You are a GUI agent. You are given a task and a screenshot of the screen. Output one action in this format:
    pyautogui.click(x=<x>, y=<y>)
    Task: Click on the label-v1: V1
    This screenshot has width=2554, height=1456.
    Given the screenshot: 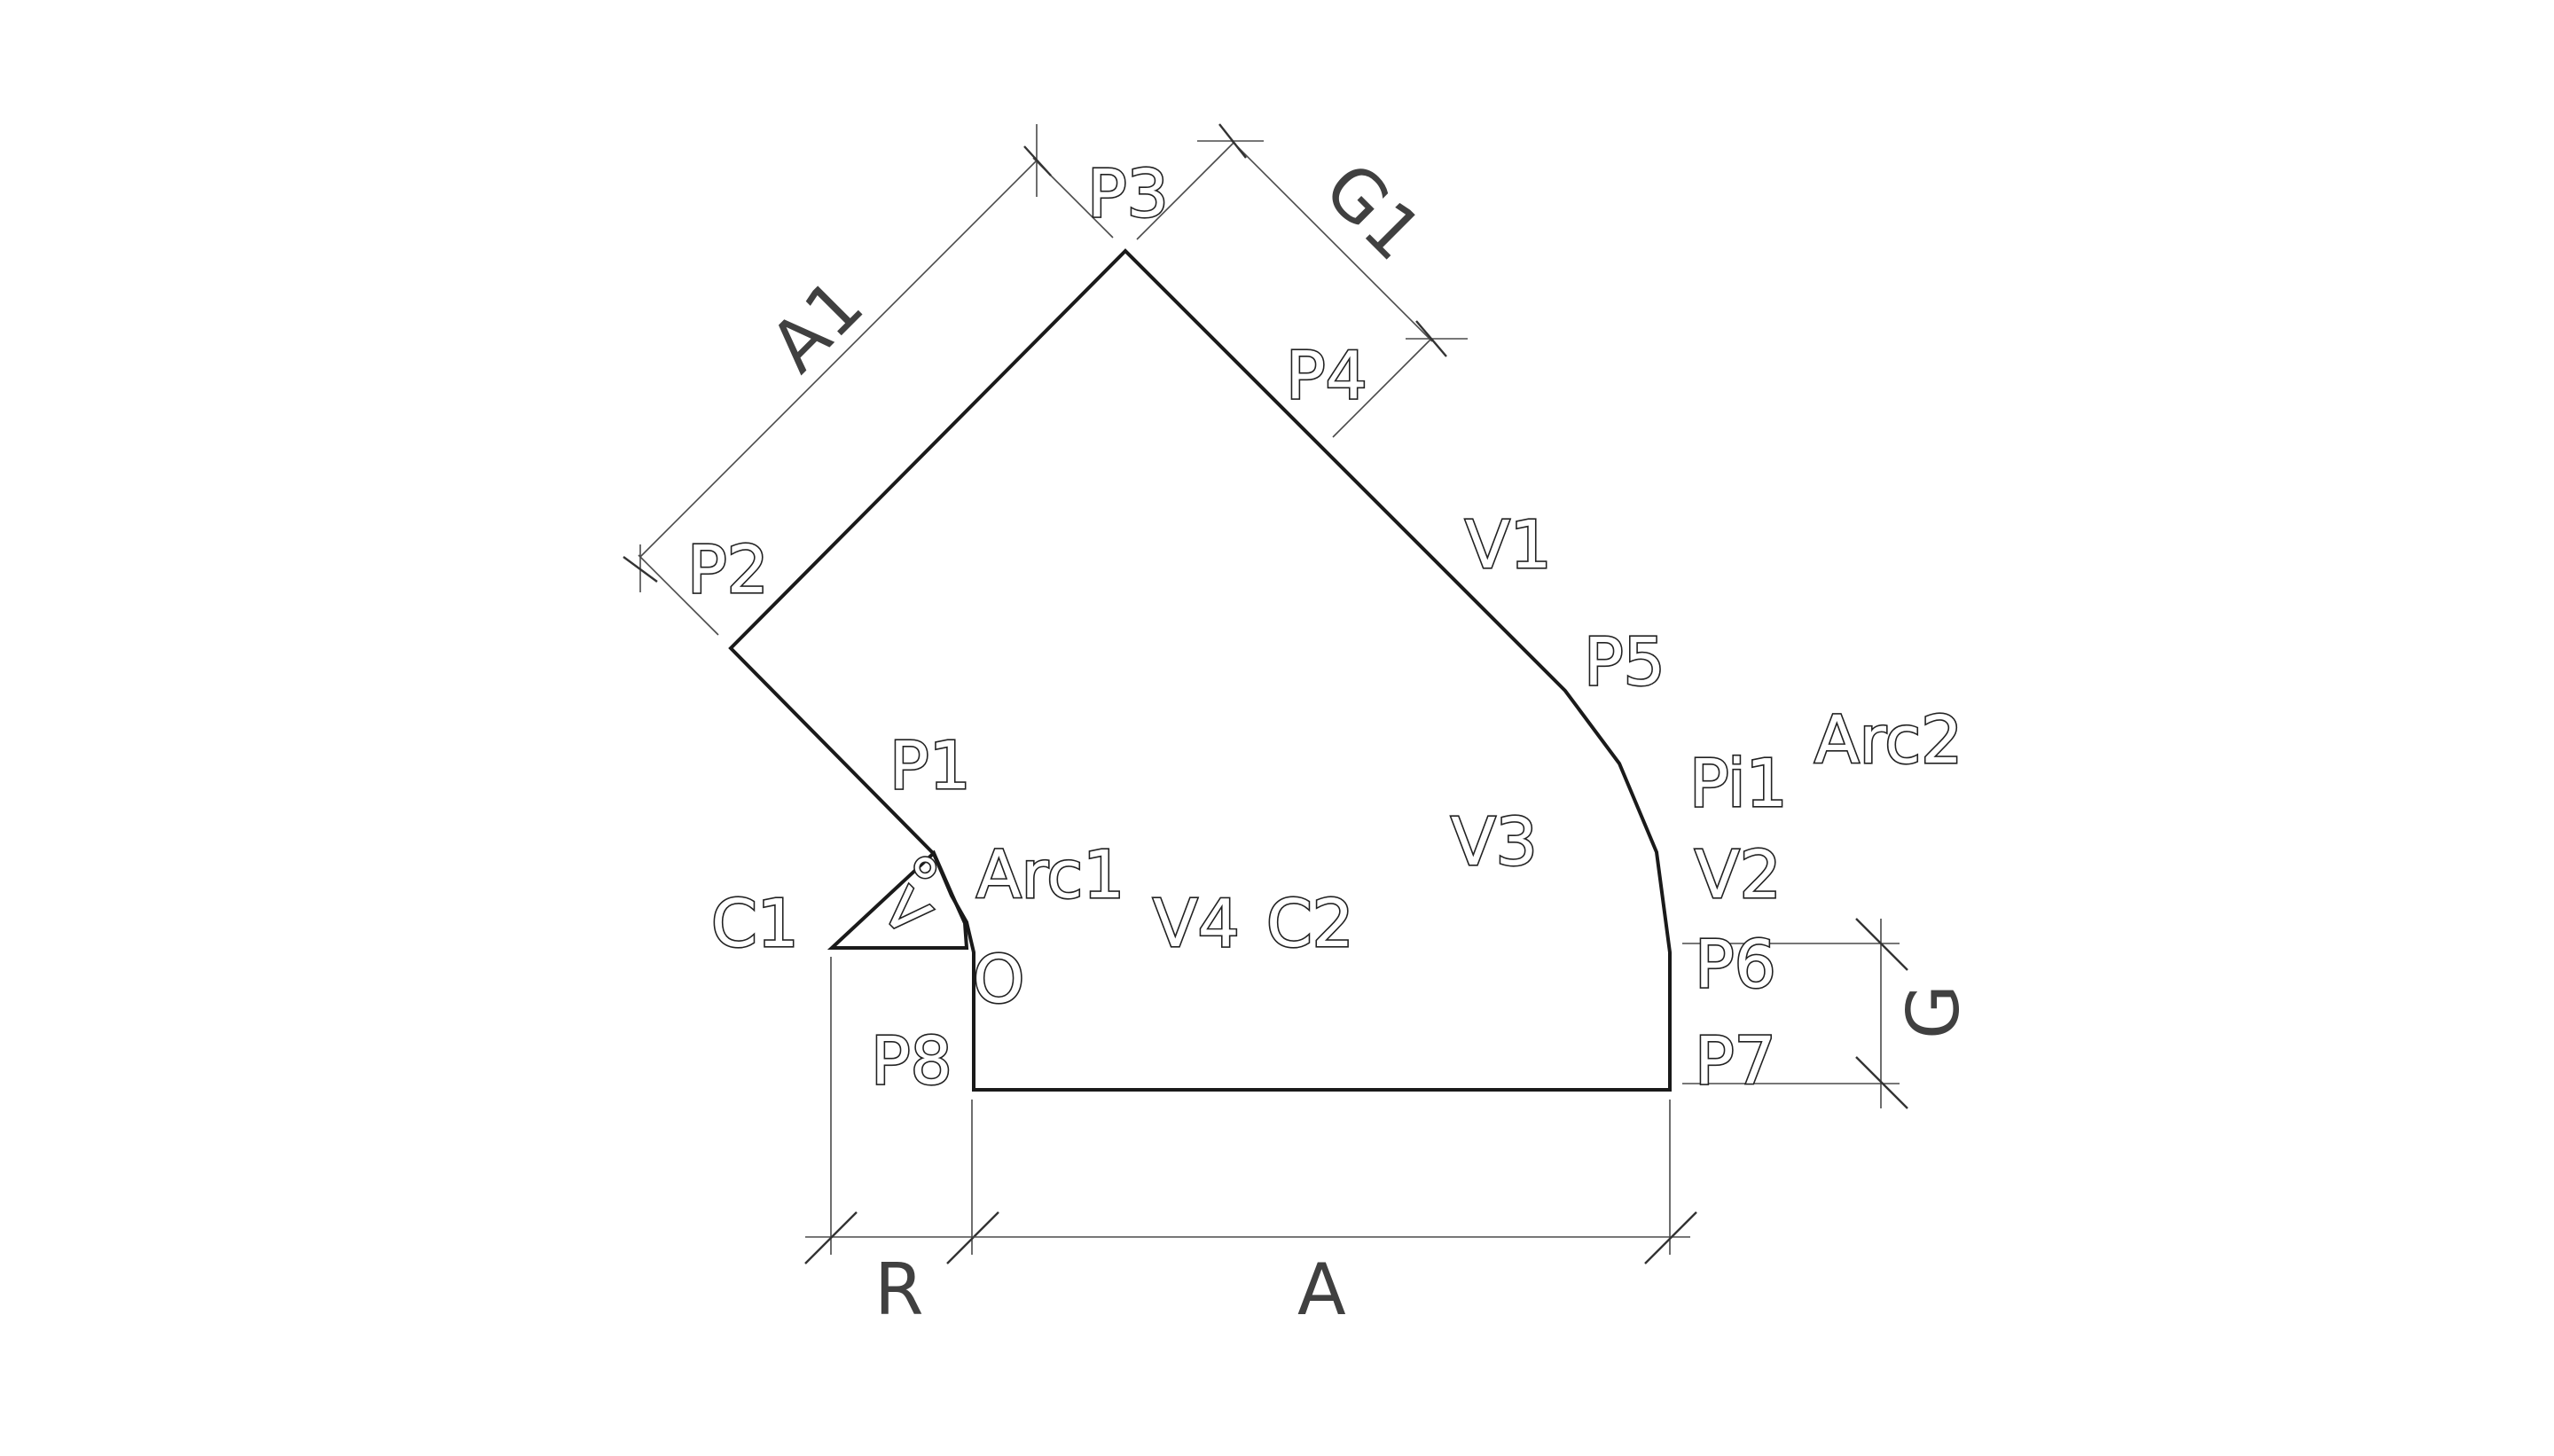 What is the action you would take?
    pyautogui.click(x=1508, y=545)
    